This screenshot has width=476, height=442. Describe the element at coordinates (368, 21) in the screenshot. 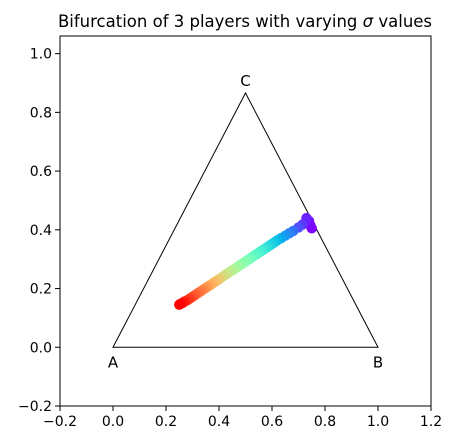

I see `chart-title-symbol: σ` at that location.